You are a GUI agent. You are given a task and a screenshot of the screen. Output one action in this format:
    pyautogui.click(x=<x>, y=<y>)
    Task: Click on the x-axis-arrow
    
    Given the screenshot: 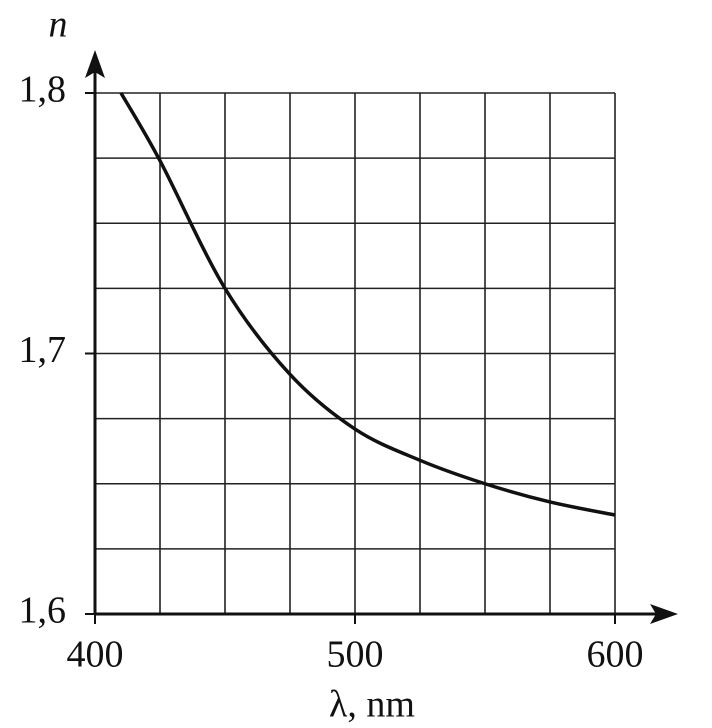 What is the action you would take?
    pyautogui.click(x=664, y=614)
    